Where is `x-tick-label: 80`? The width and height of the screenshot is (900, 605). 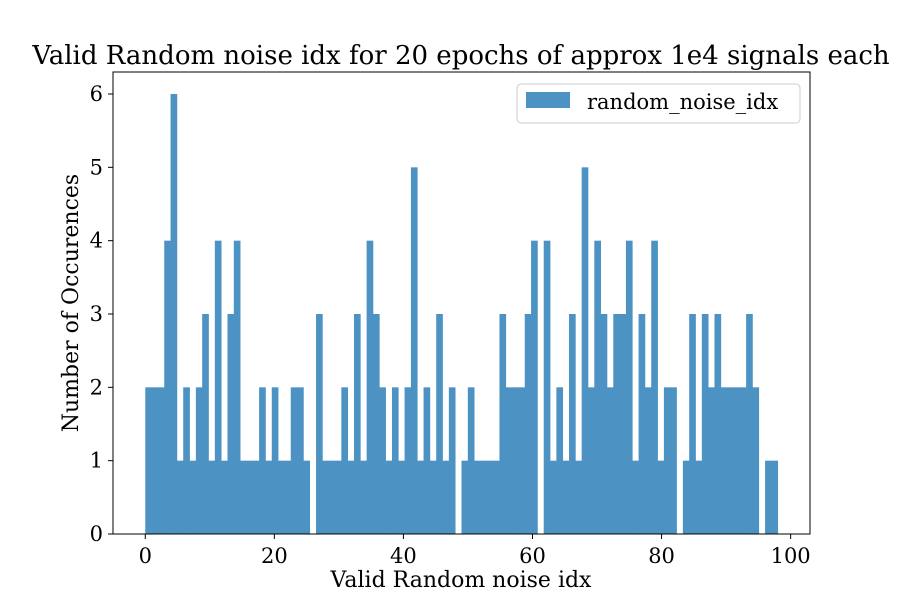
x-tick-label: 80 is located at coordinates (661, 556).